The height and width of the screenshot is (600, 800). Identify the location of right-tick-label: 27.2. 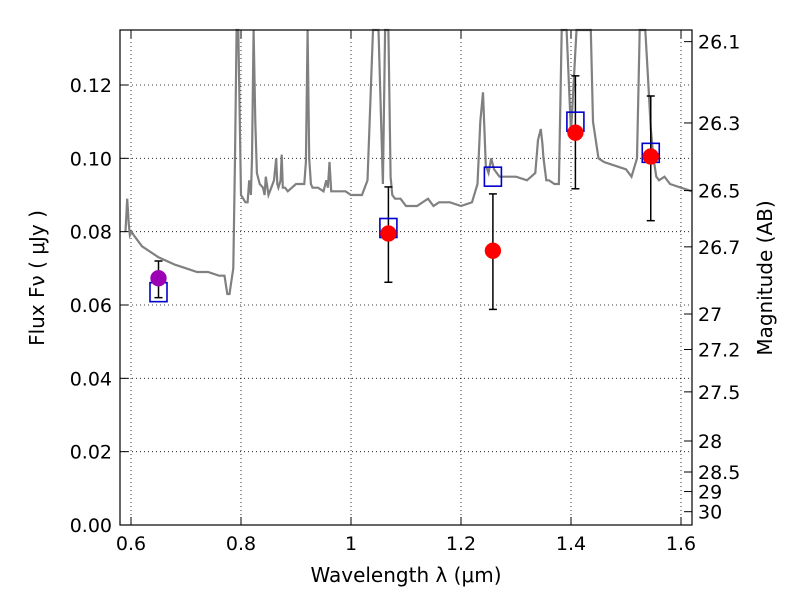
(719, 351).